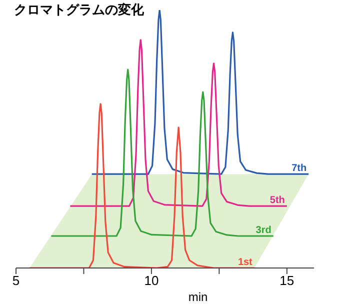 The height and width of the screenshot is (304, 342). Describe the element at coordinates (277, 200) in the screenshot. I see `series-label: 5th` at that location.